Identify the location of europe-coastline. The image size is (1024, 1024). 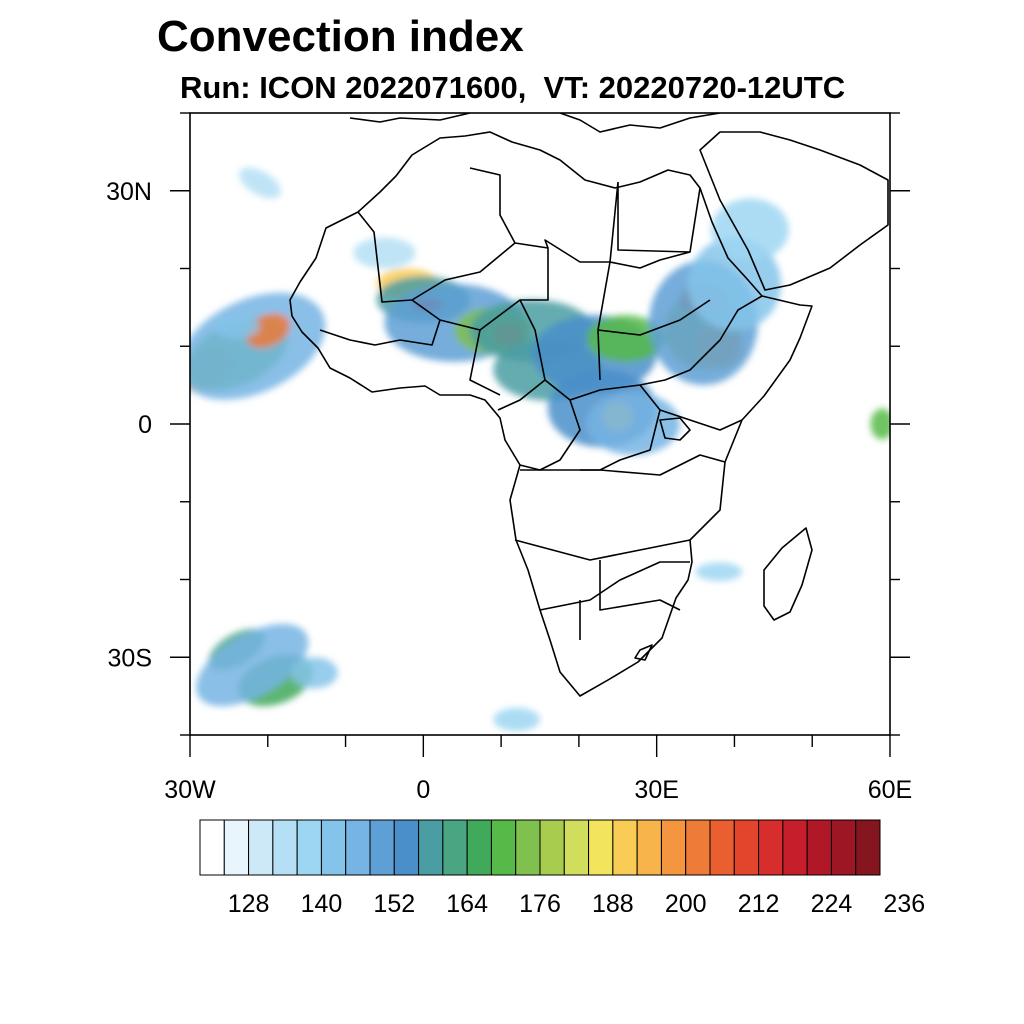
(535, 123).